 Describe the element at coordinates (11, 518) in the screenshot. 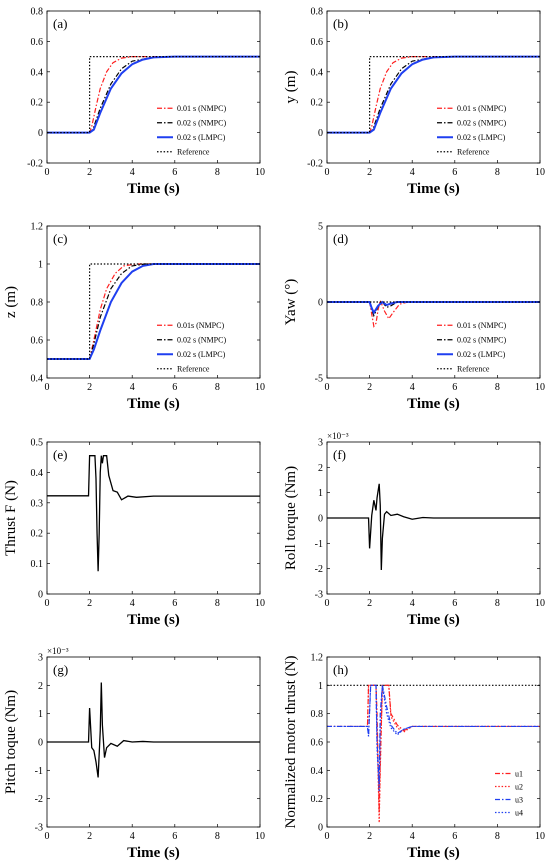

I see `y-axis-label: Thrust F (N)` at that location.